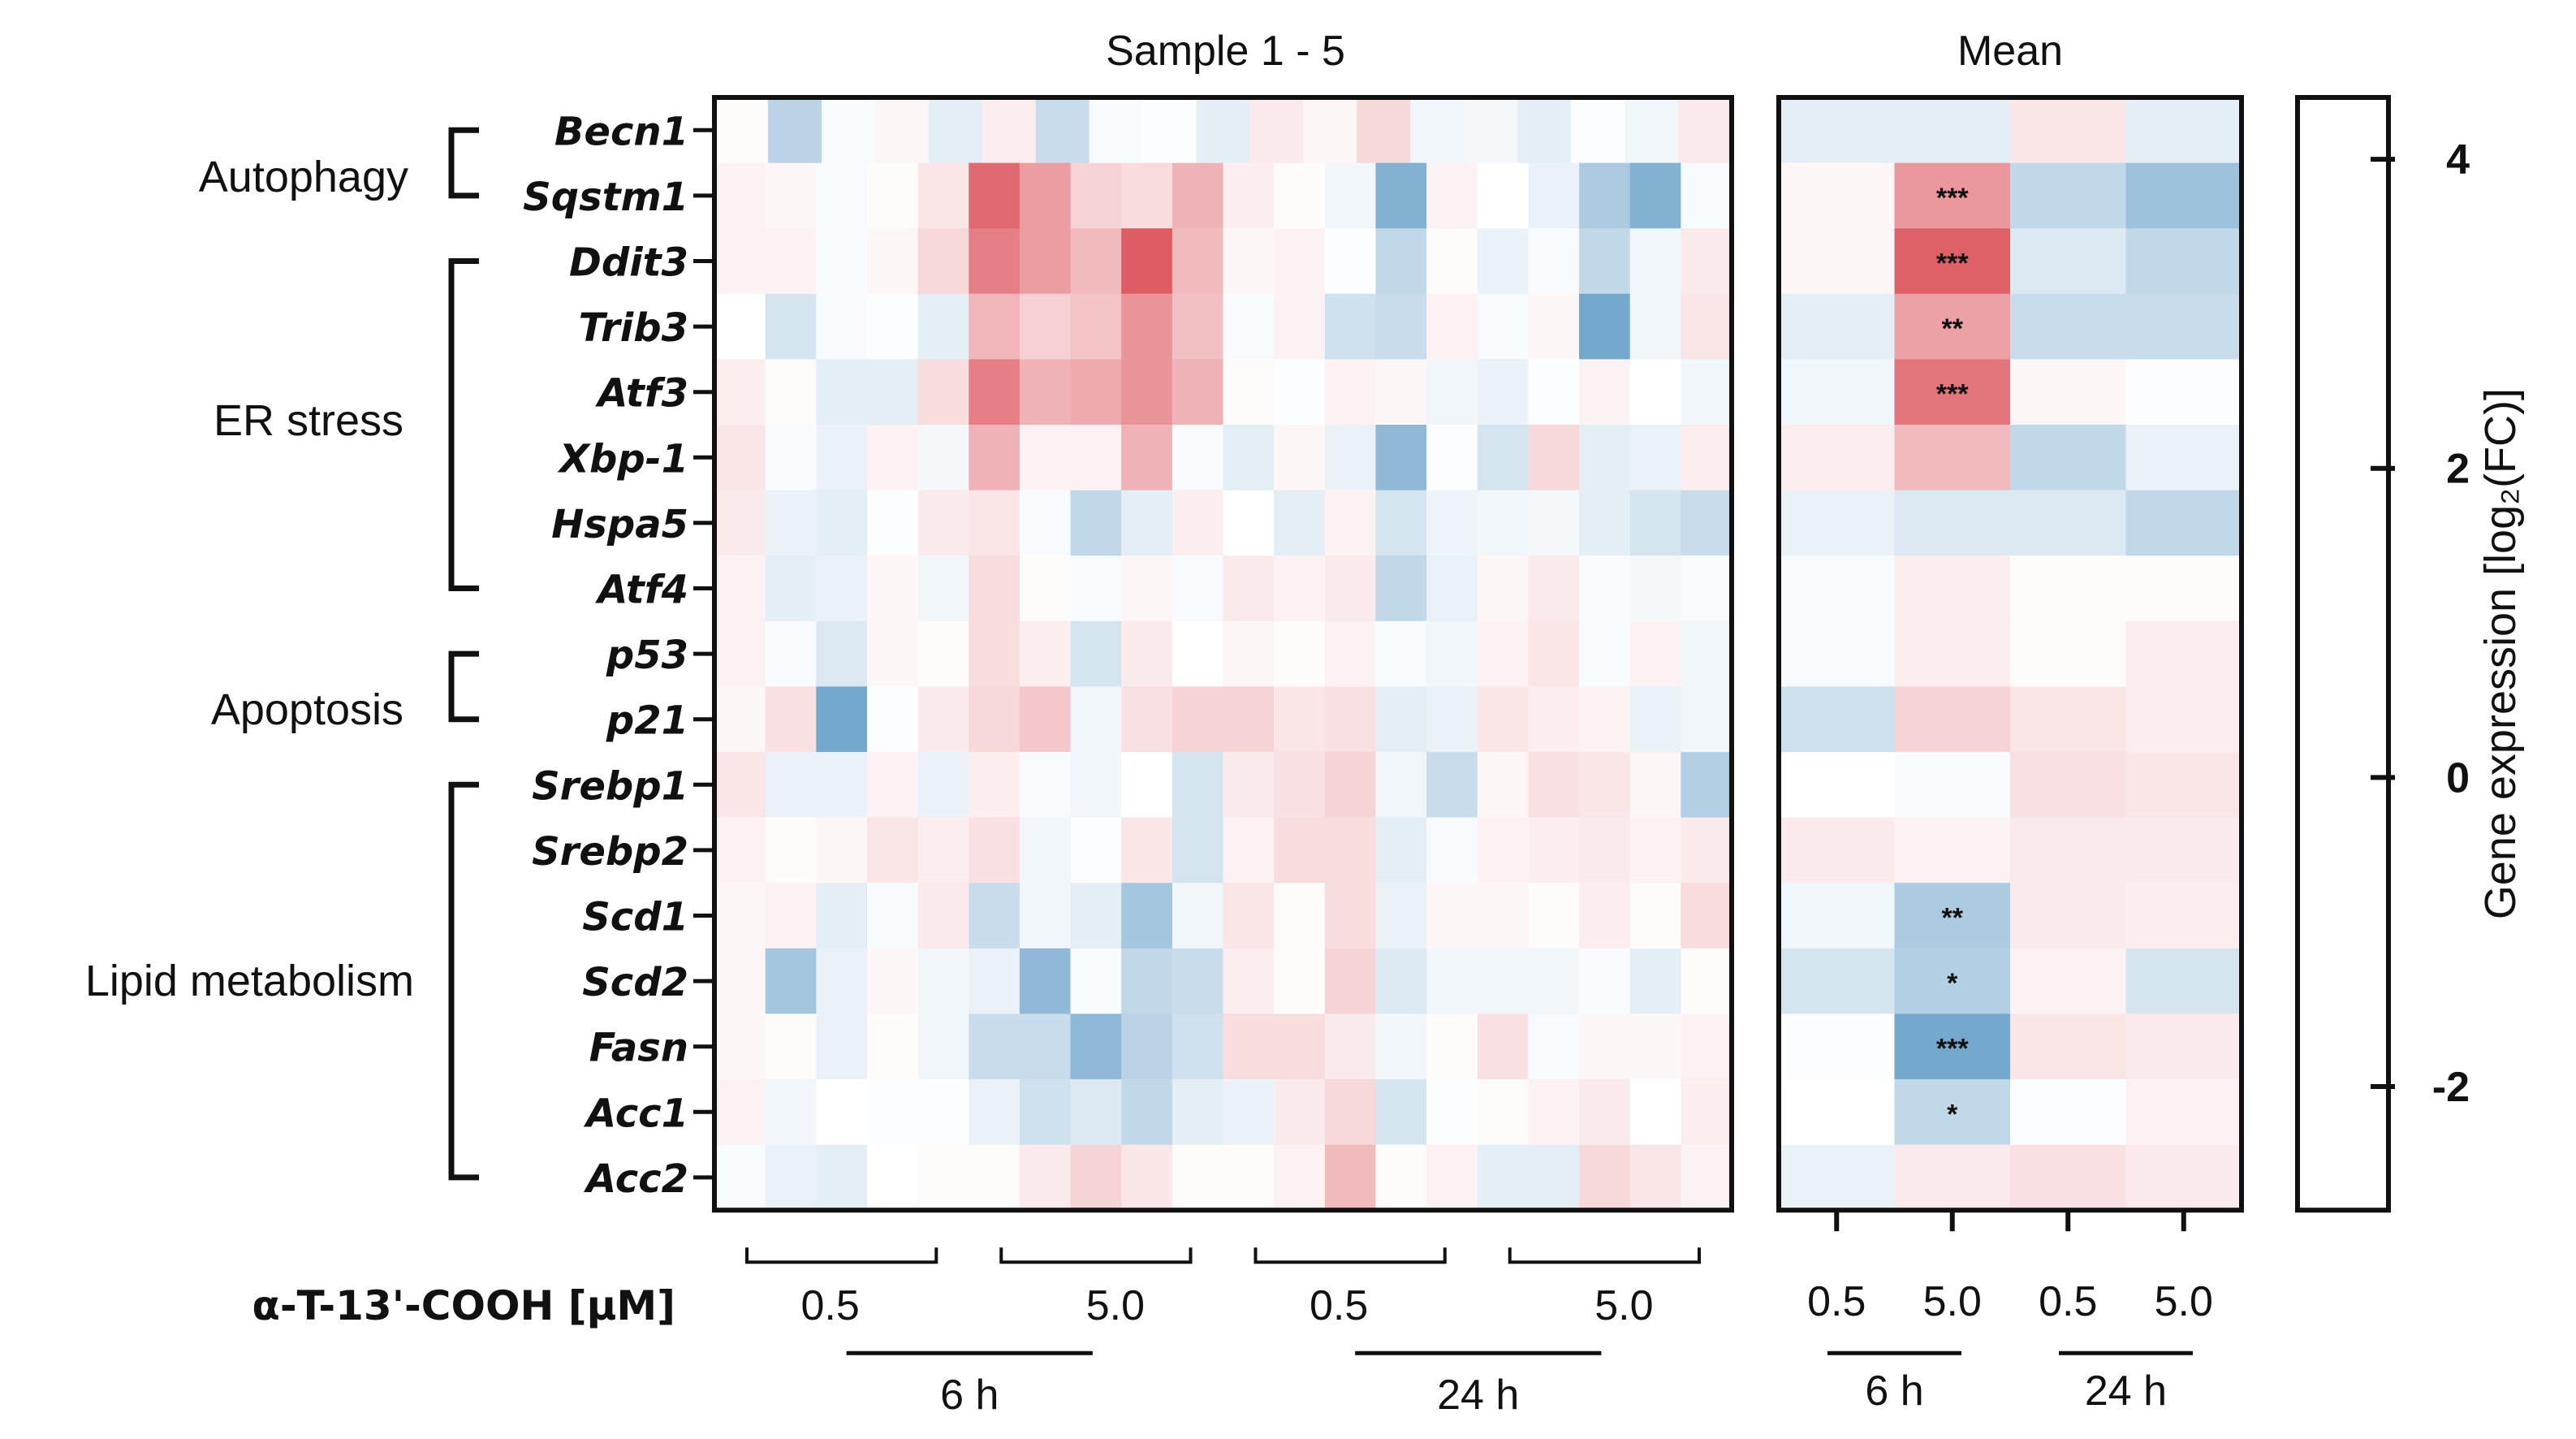 The width and height of the screenshot is (2576, 1439). I want to click on gene-label: Scd2, so click(635, 982).